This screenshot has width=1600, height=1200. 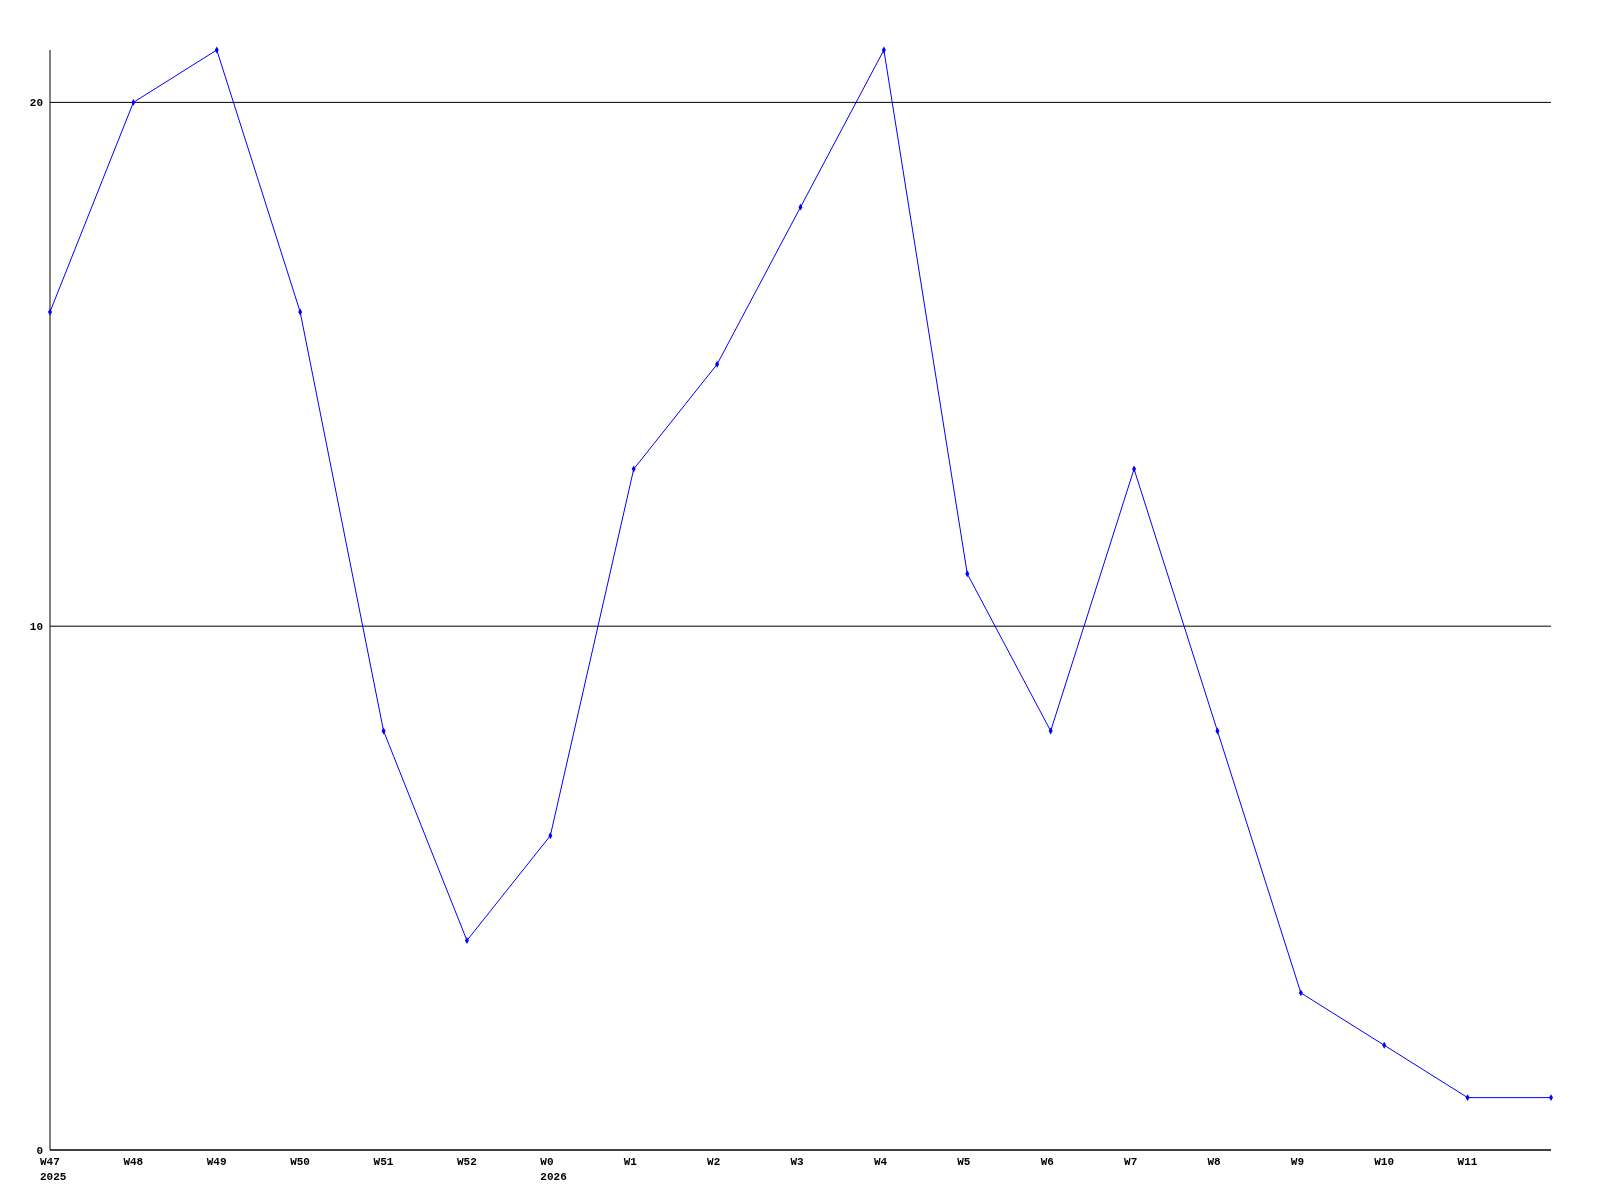 I want to click on x-tick-label: W47 2025, so click(x=53, y=1169).